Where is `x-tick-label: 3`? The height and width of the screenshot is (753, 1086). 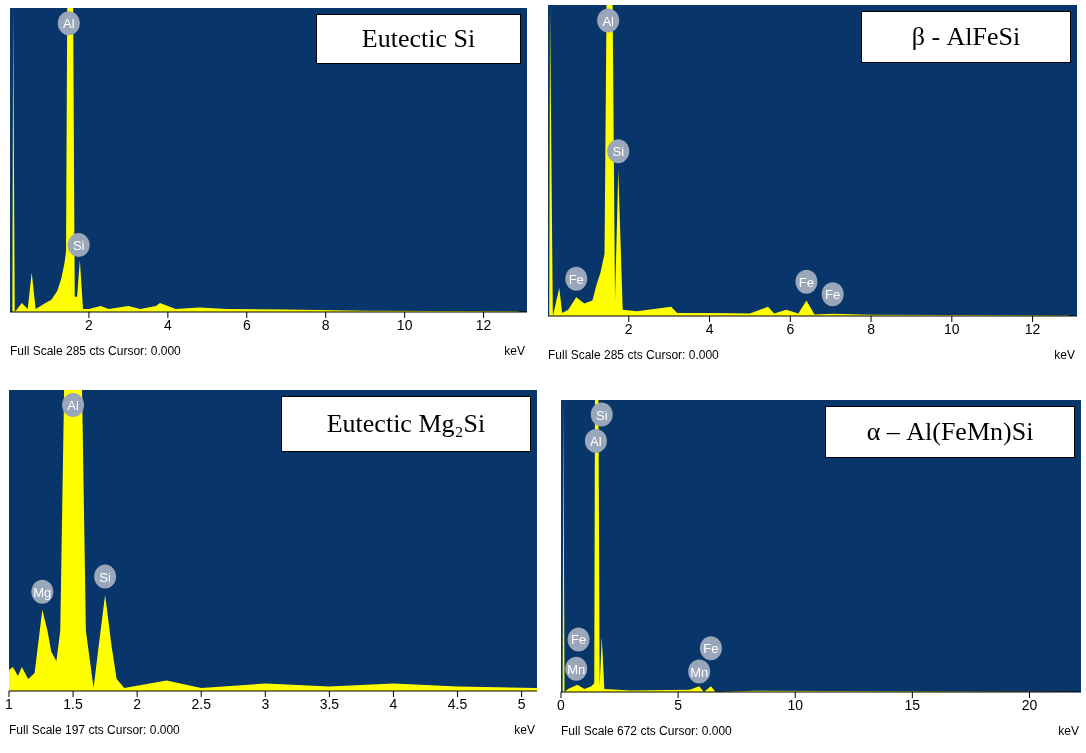
x-tick-label: 3 is located at coordinates (265, 703).